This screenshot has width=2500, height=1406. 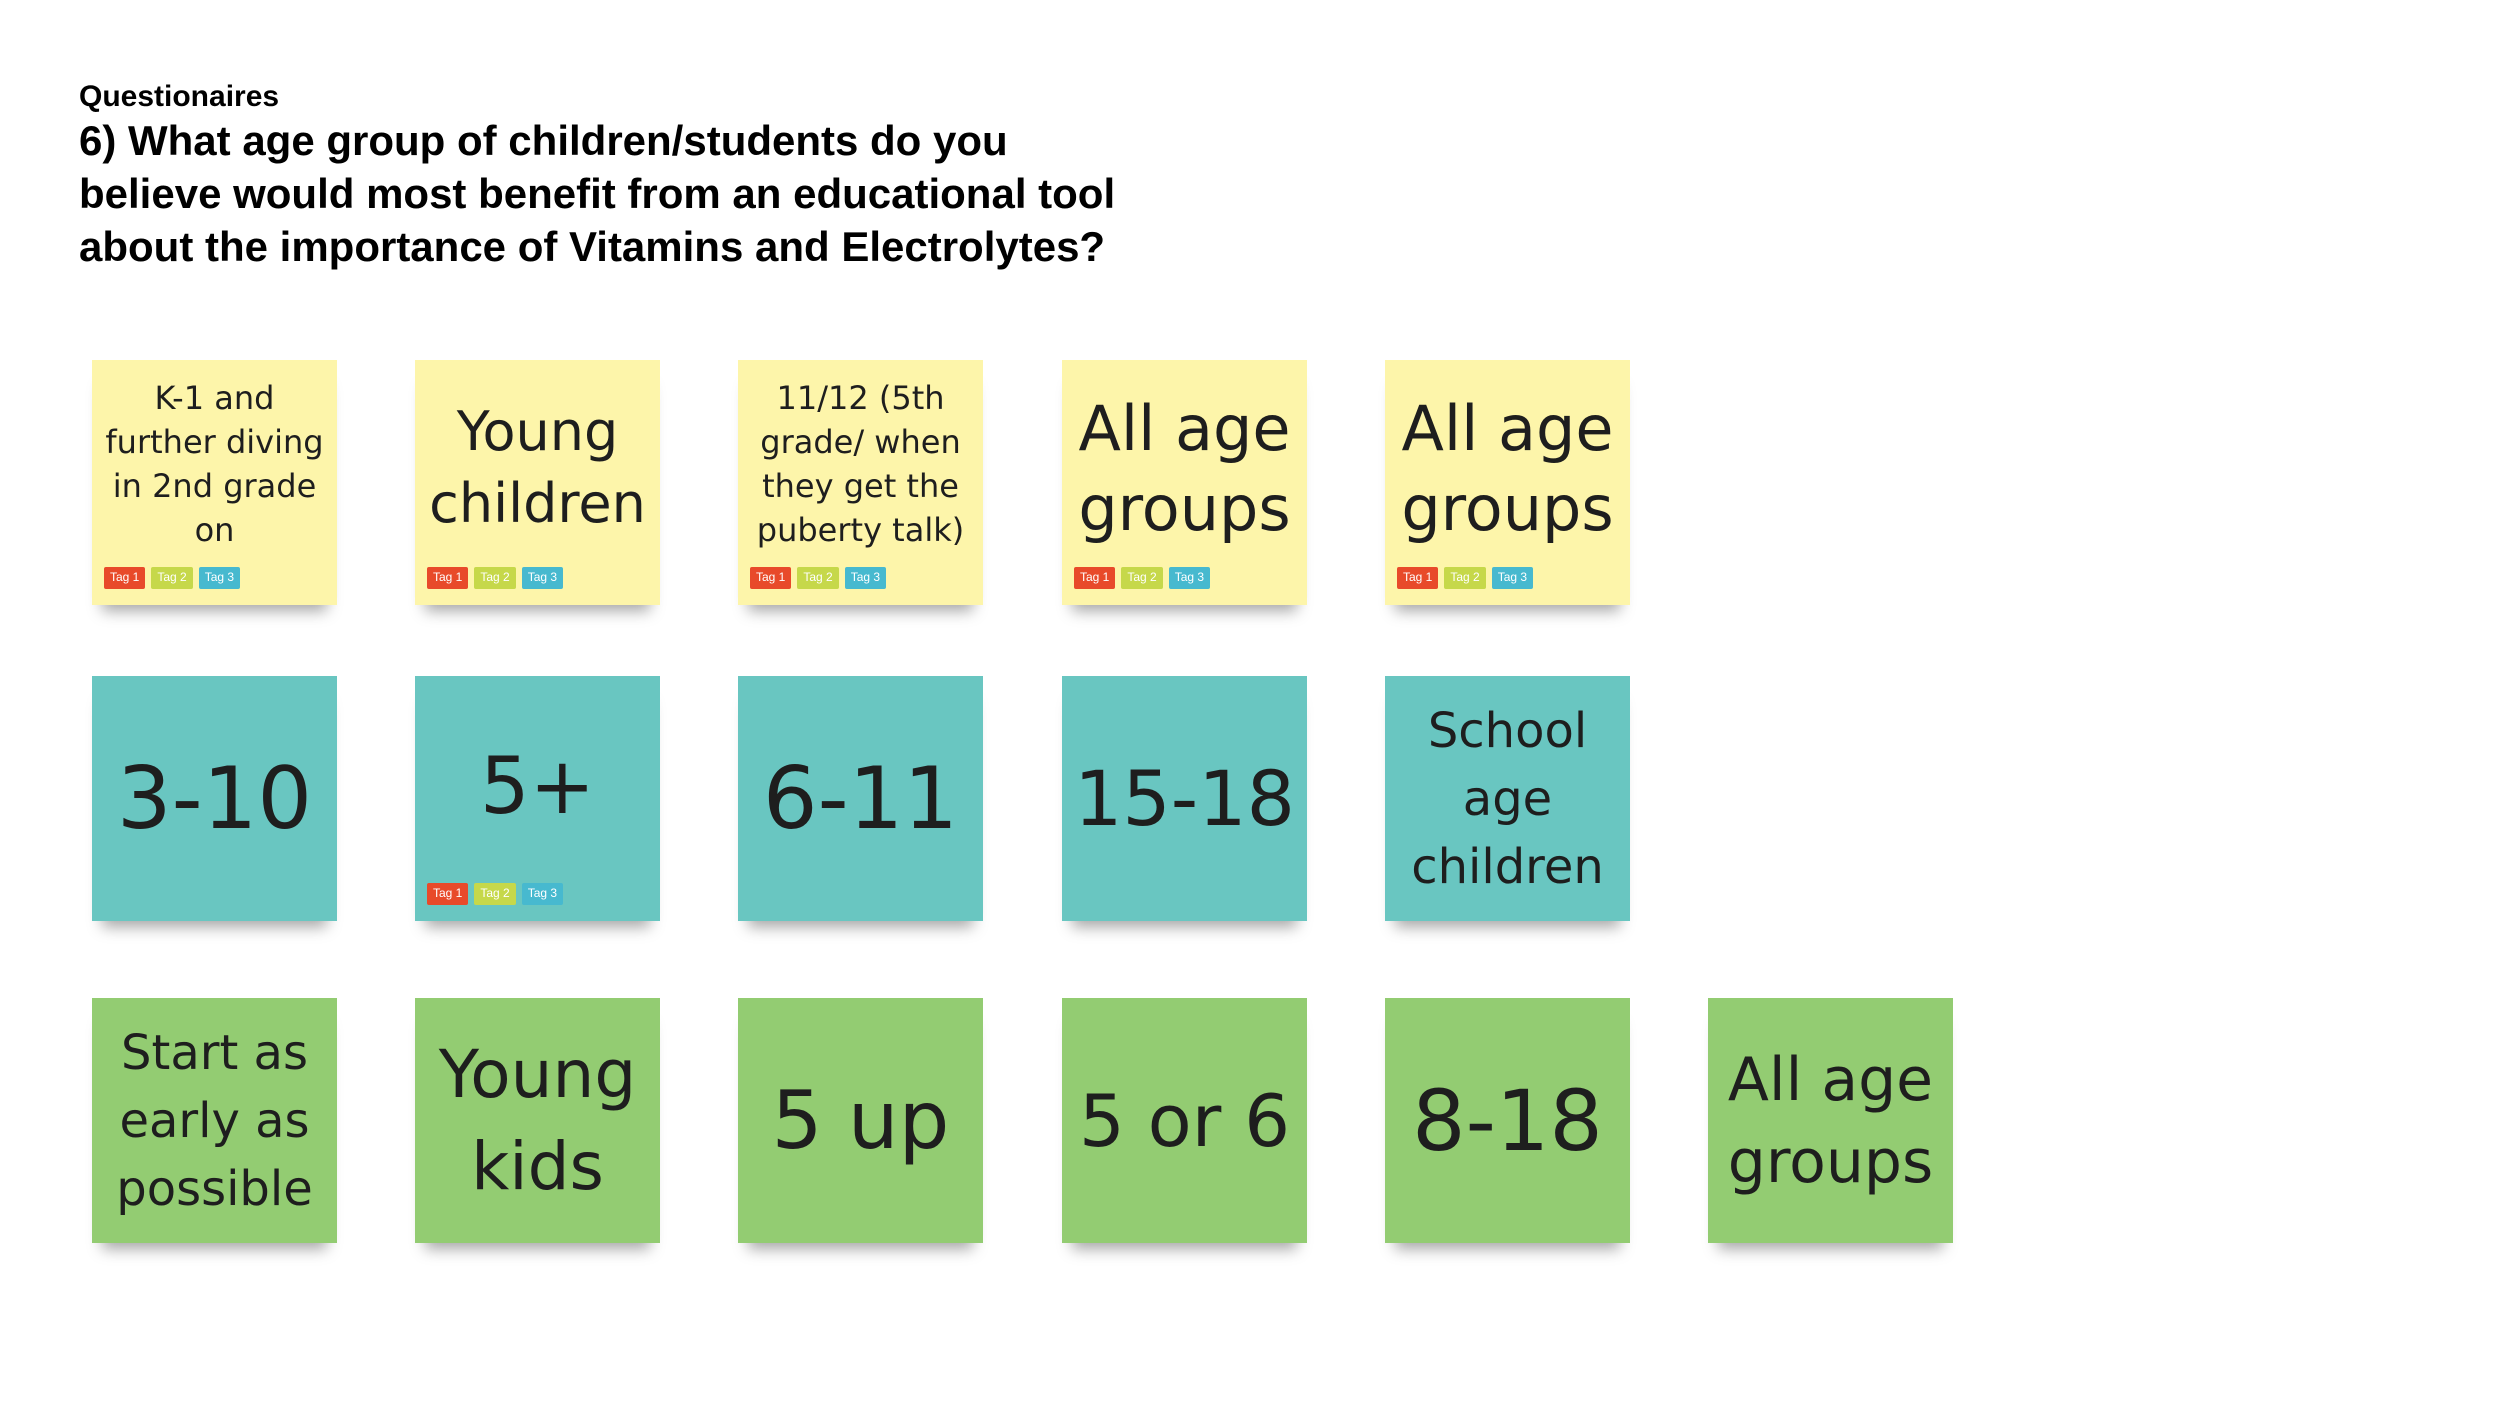 I want to click on sticky-note: 6-11, so click(x=860, y=798).